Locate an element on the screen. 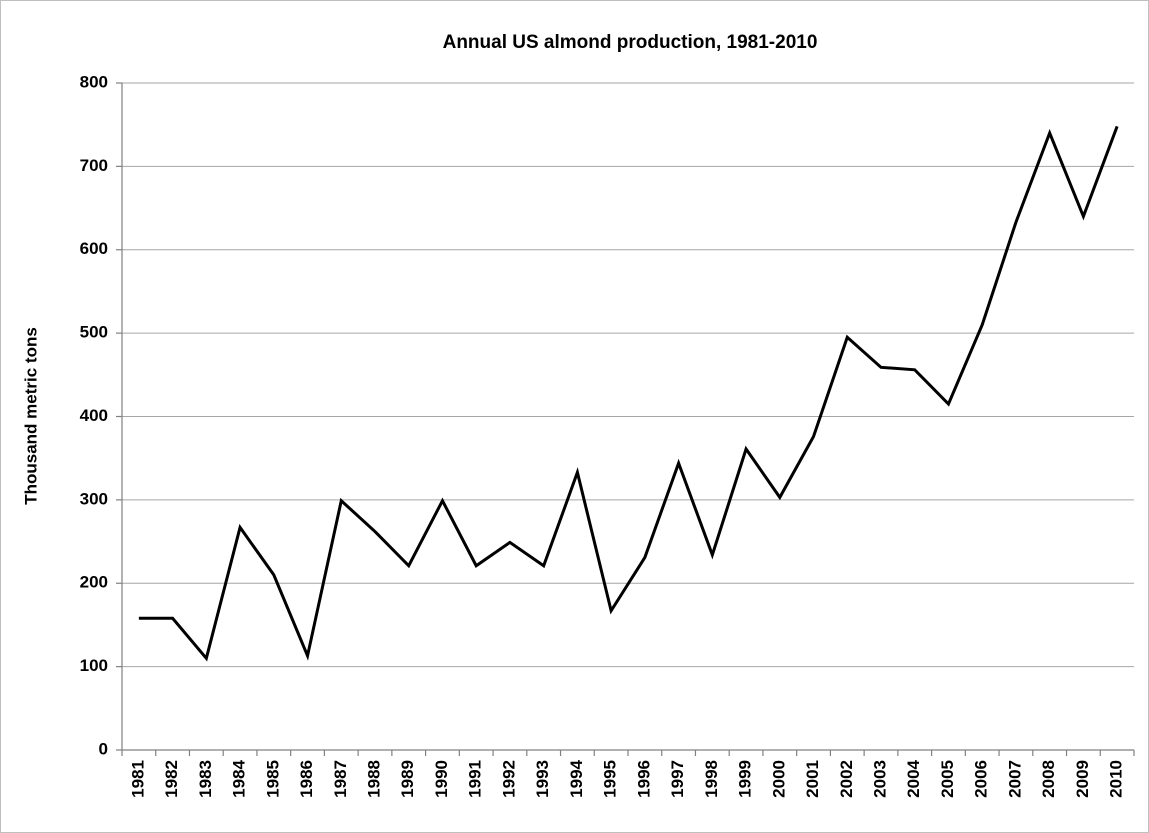  x-tick-label: 1998 is located at coordinates (711, 779).